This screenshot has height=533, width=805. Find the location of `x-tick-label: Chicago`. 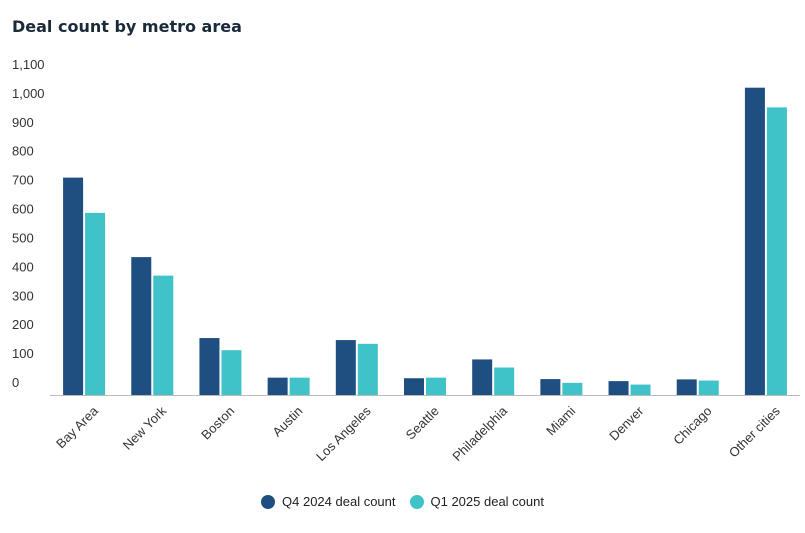

x-tick-label: Chicago is located at coordinates (692, 425).